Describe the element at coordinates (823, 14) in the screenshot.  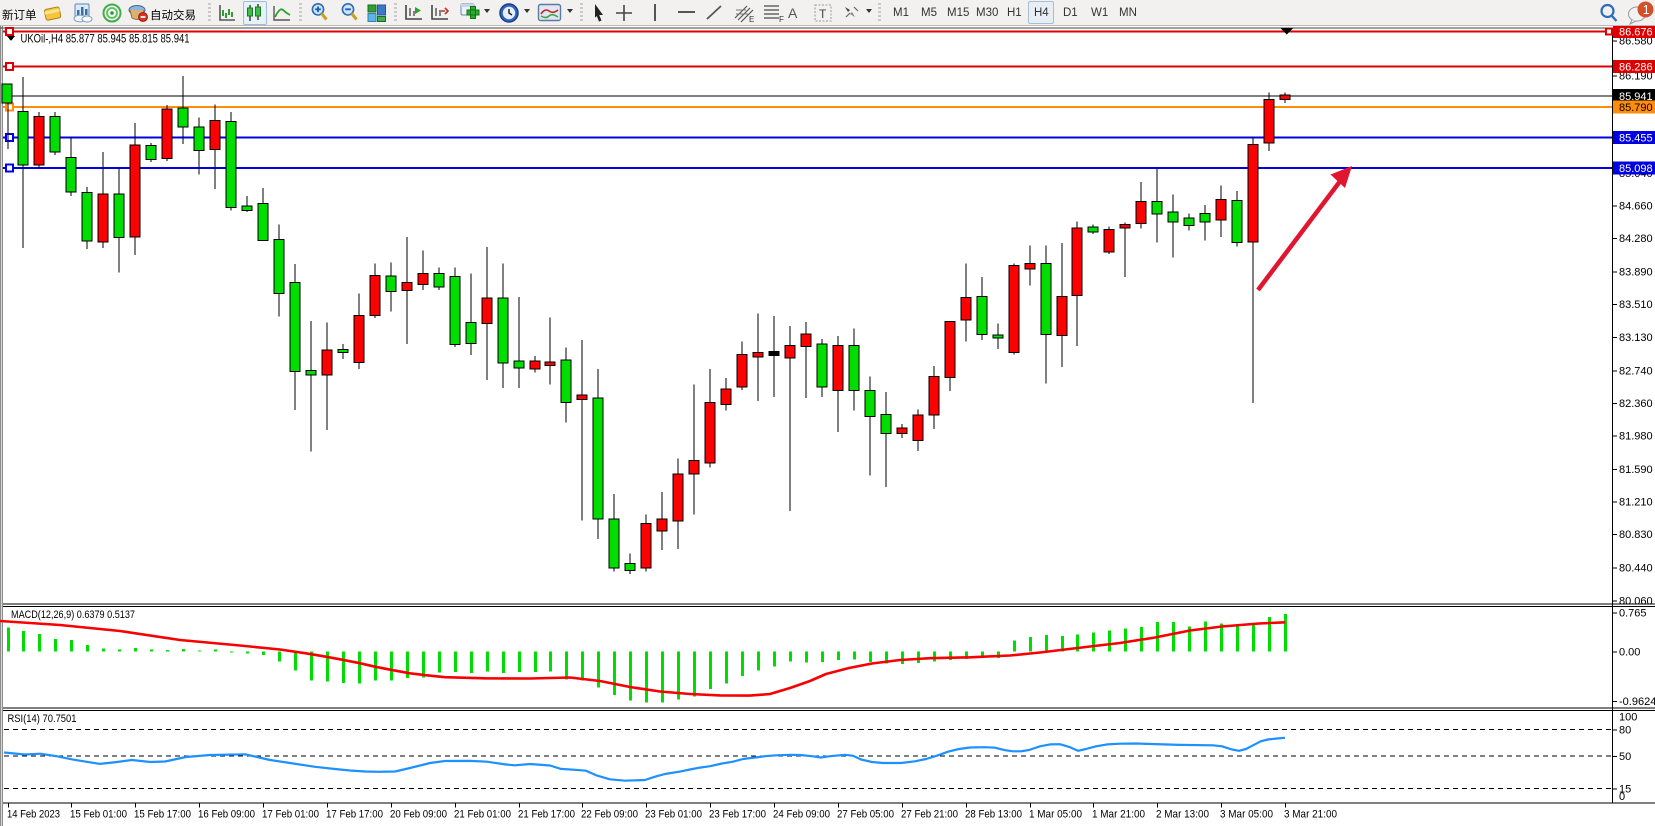
I see `svg-text: T` at that location.